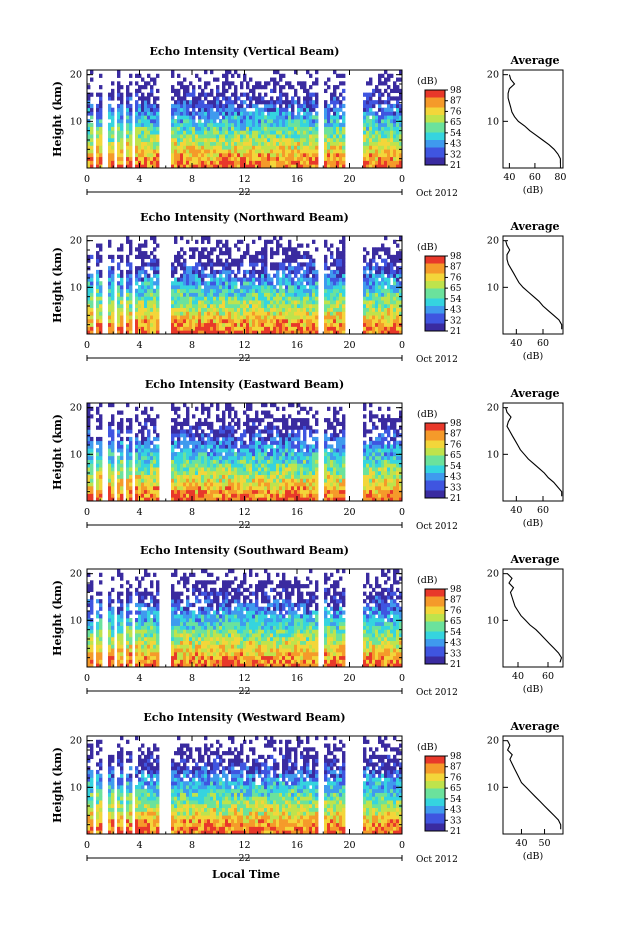  Describe the element at coordinates (244, 51) in the screenshot. I see `panel-title: Echo Intensity (Vertical Beam)` at that location.